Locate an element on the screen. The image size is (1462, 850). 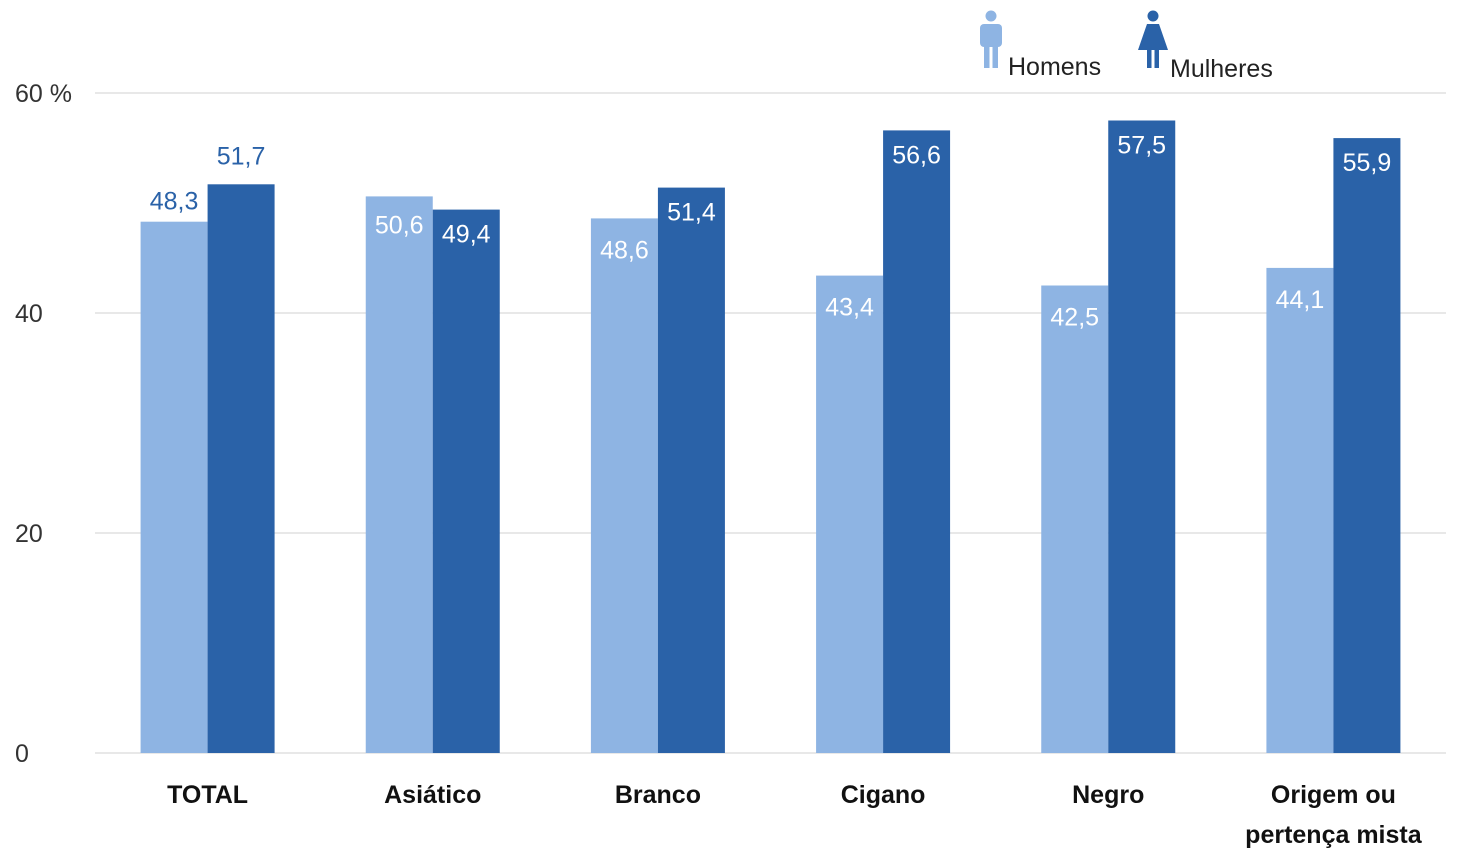
data-label: 42,5 is located at coordinates (1074, 318).